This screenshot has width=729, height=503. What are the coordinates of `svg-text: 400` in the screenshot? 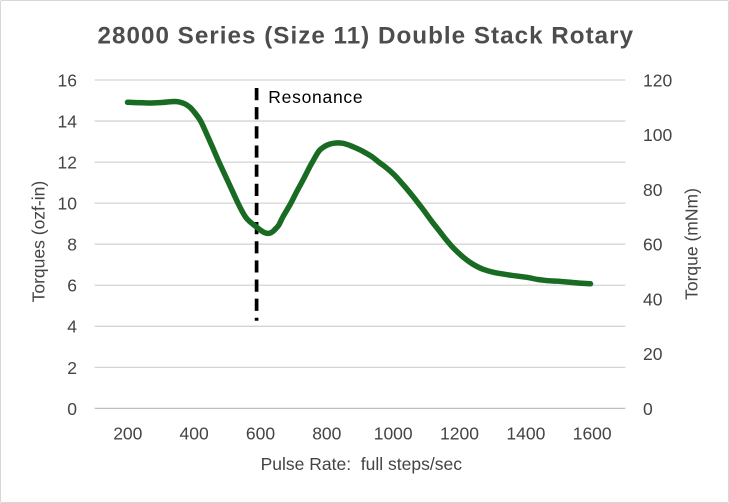 It's located at (193, 434).